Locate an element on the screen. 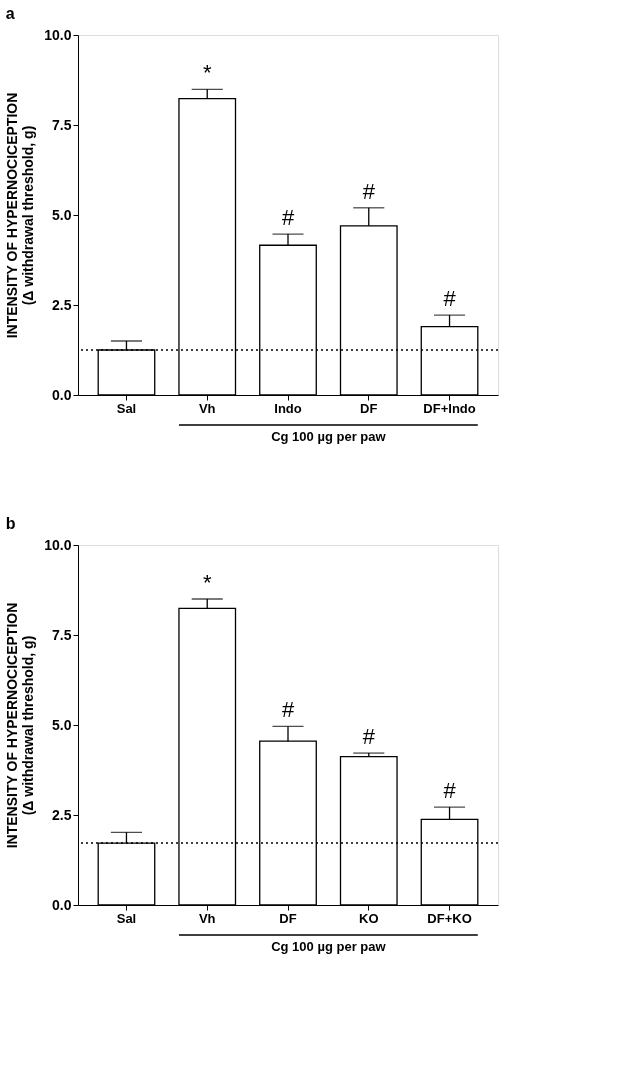 This screenshot has width=624, height=1083. x-tick-label: Indo is located at coordinates (288, 408).